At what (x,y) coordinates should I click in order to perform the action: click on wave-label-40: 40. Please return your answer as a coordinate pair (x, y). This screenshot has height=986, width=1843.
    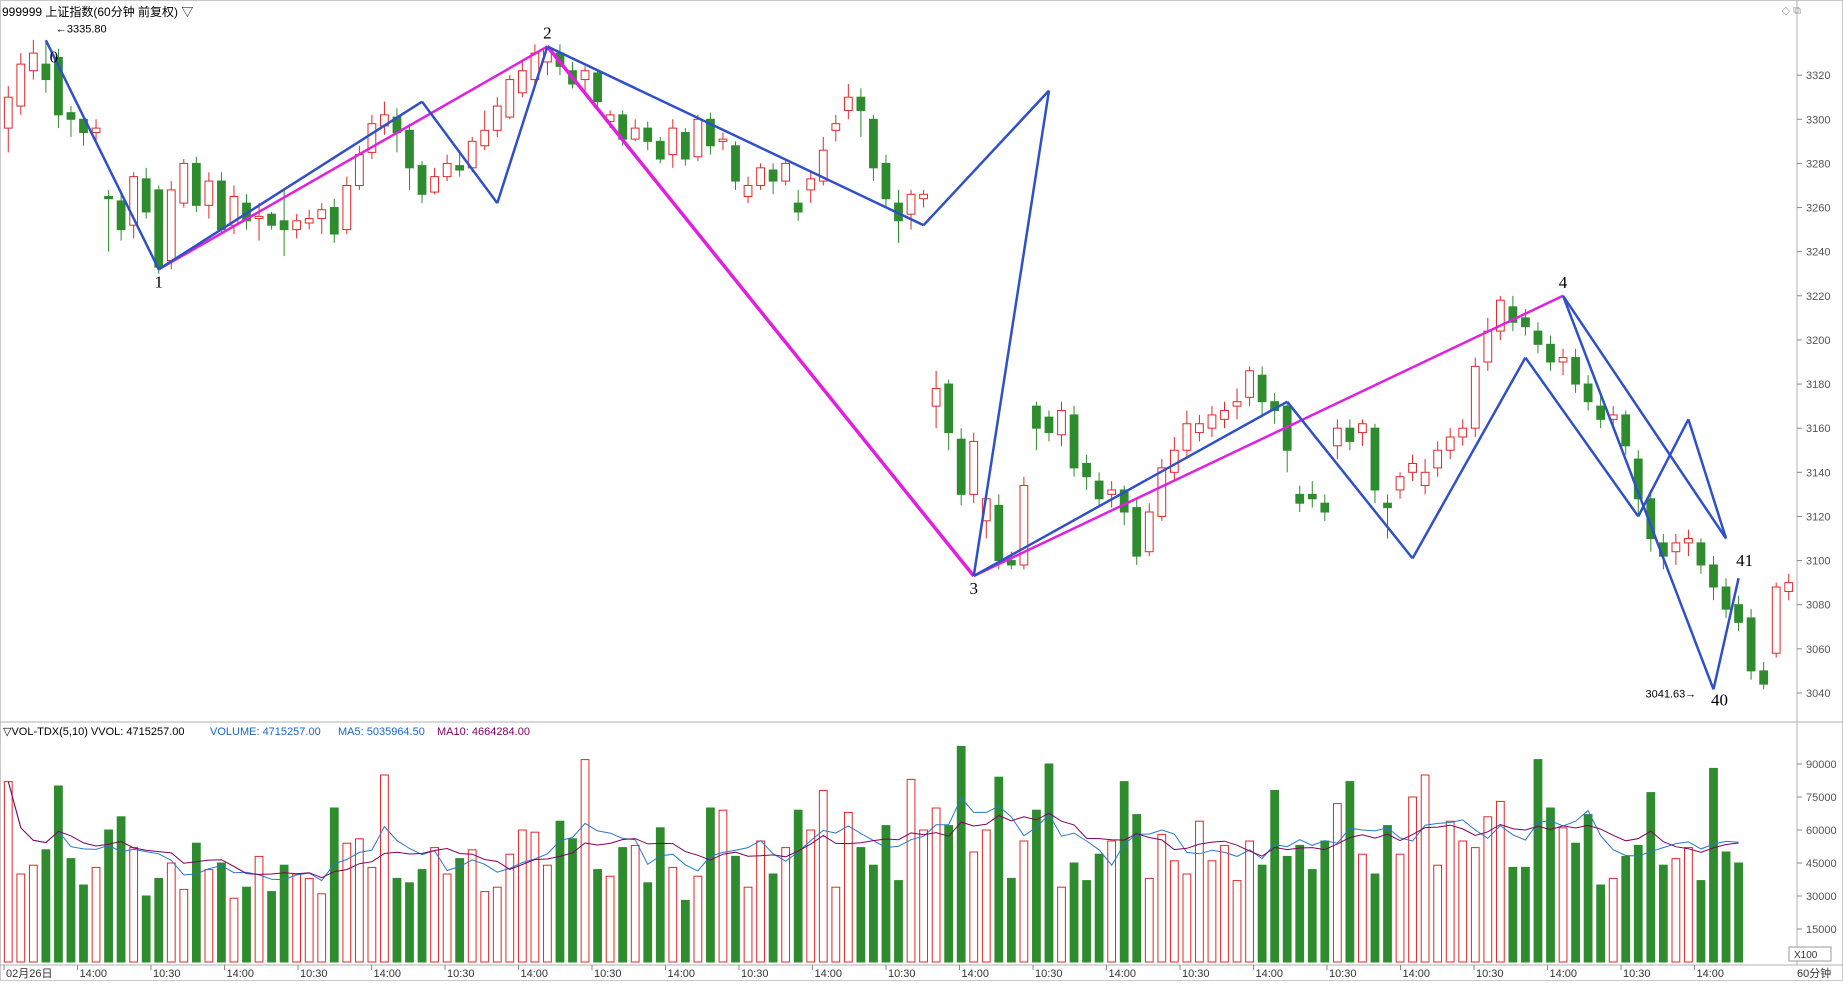
    Looking at the image, I should click on (1719, 699).